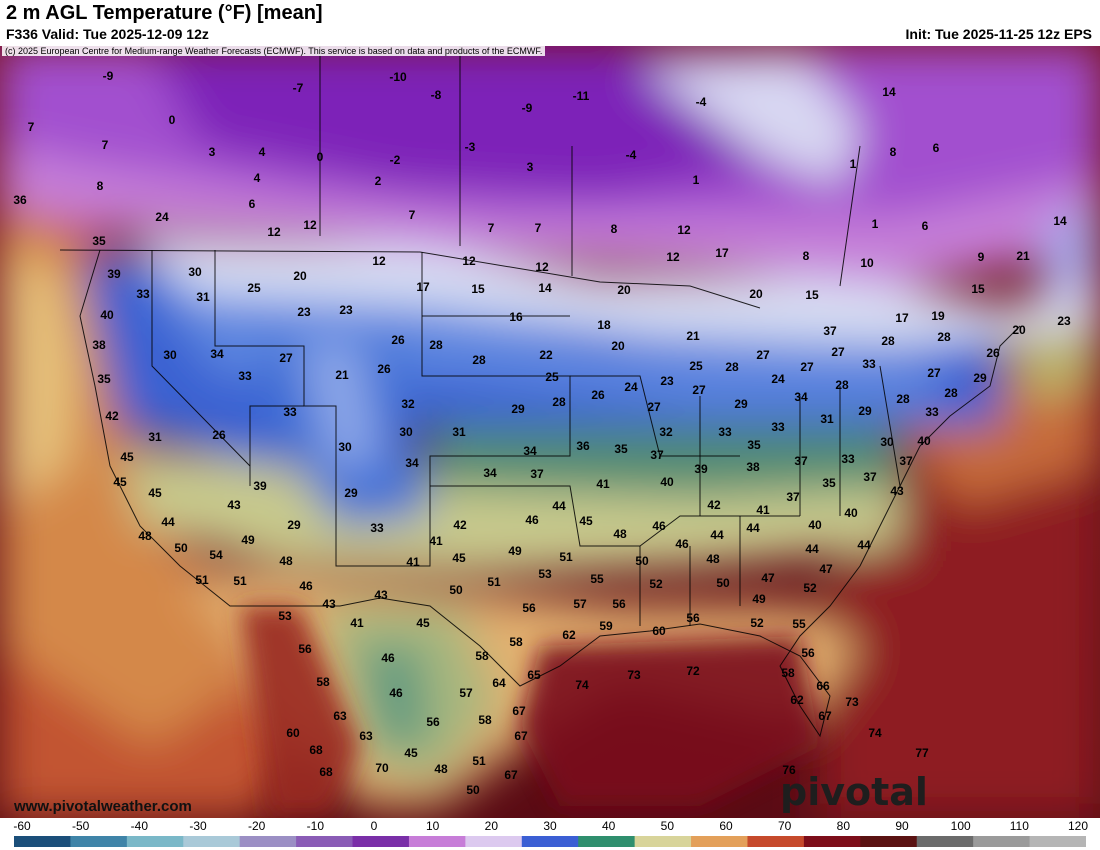  Describe the element at coordinates (170, 355) in the screenshot. I see `temperature-value: 30` at that location.